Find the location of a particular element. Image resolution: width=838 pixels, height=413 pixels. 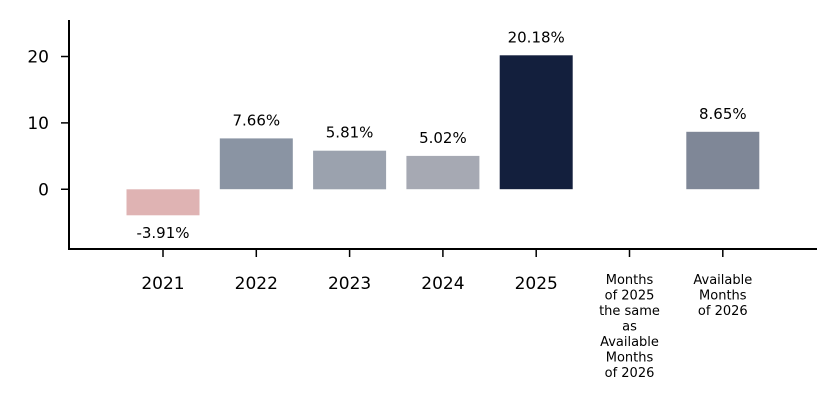

data-label-4: 20.18% is located at coordinates (536, 37).